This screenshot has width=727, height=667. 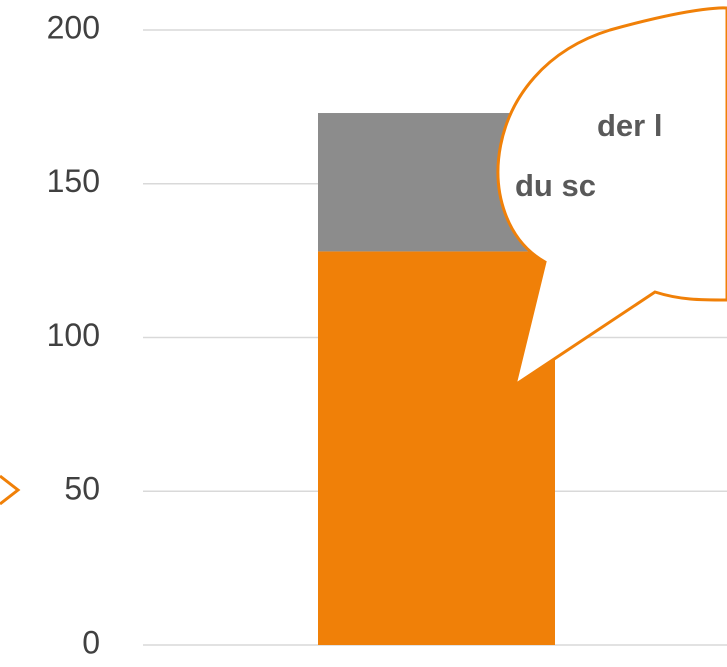 I want to click on callout-pointer, so click(x=10, y=490).